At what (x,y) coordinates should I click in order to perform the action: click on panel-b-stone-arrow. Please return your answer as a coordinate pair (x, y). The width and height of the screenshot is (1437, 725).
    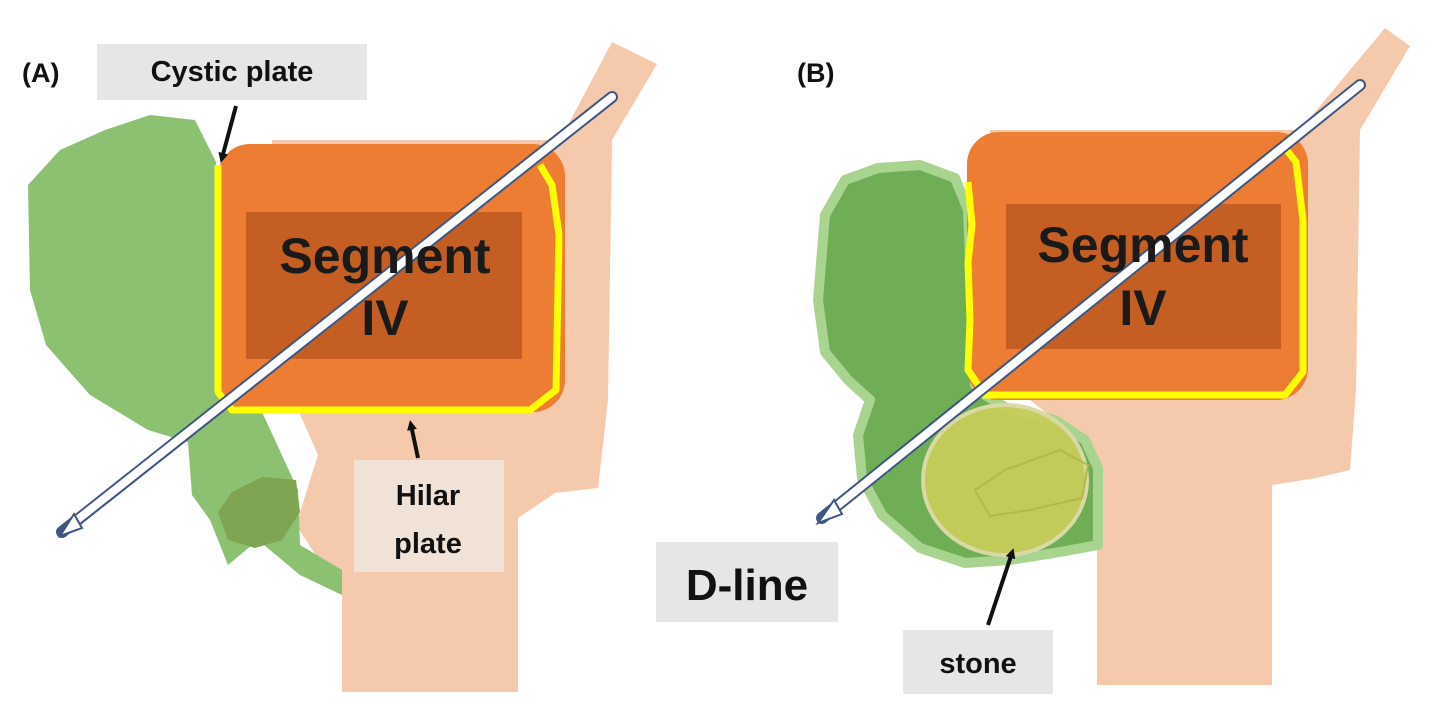
    Looking at the image, I should click on (1001, 587).